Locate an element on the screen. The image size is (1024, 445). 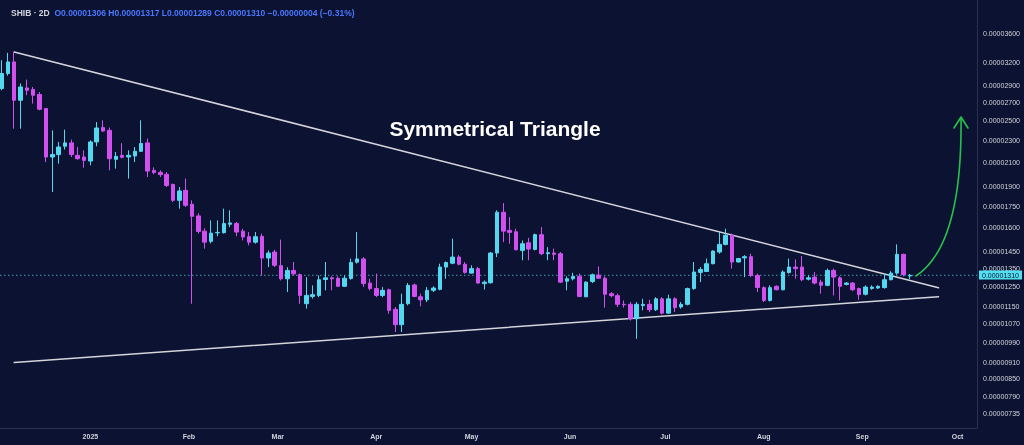
text: O0.00001306 H0.00001317 L0.00001289 C0.00001310 −0.00000004 (−0.31%) is located at coordinates (204, 12).